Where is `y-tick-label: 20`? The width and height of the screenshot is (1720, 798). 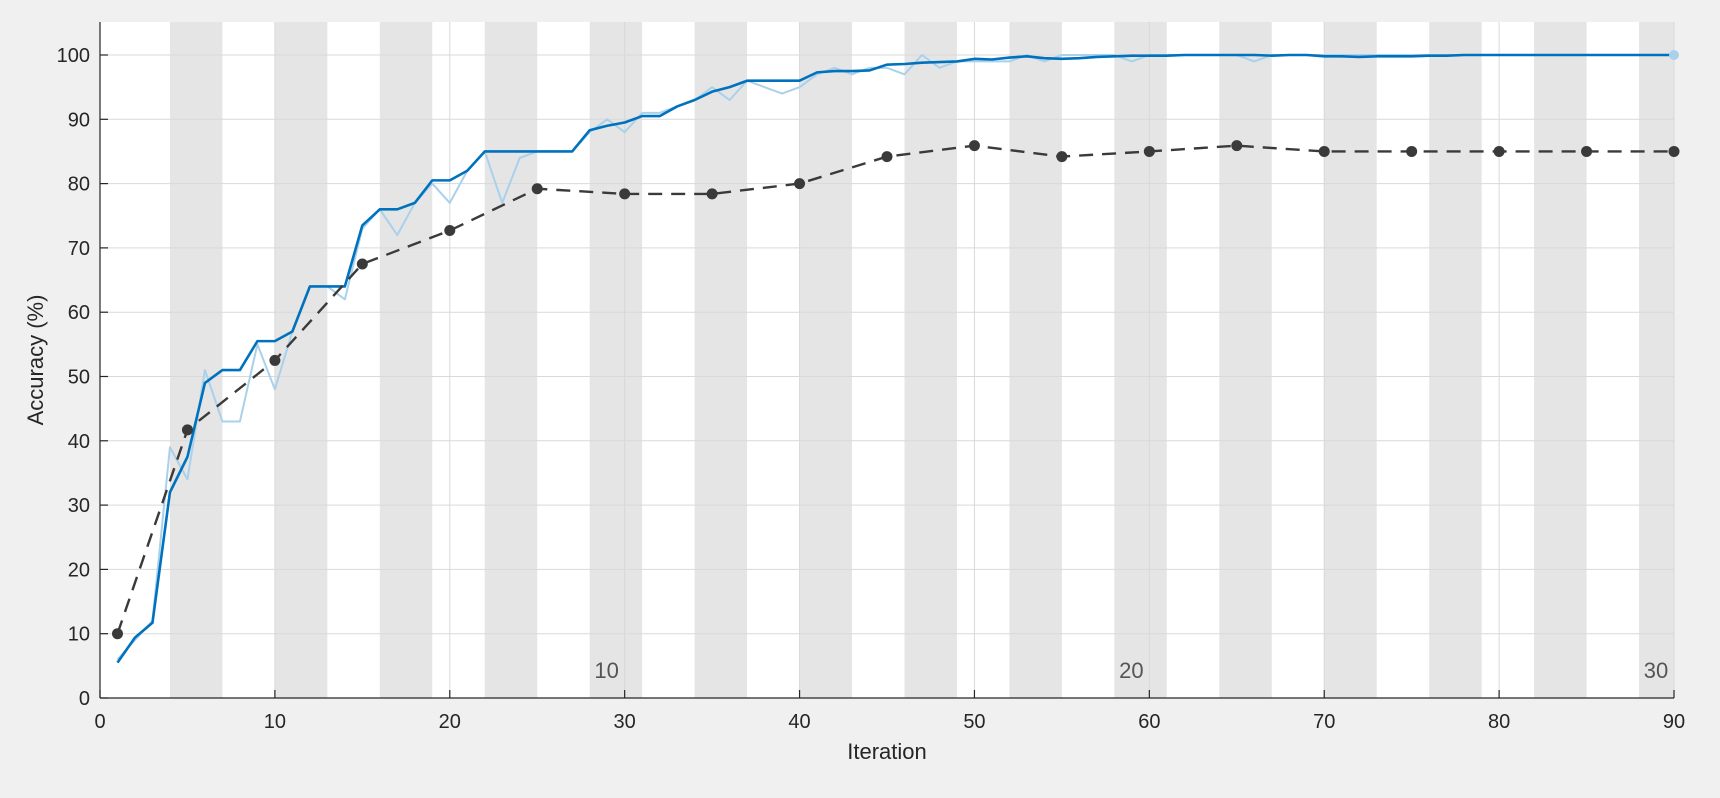
y-tick-label: 20 is located at coordinates (79, 570).